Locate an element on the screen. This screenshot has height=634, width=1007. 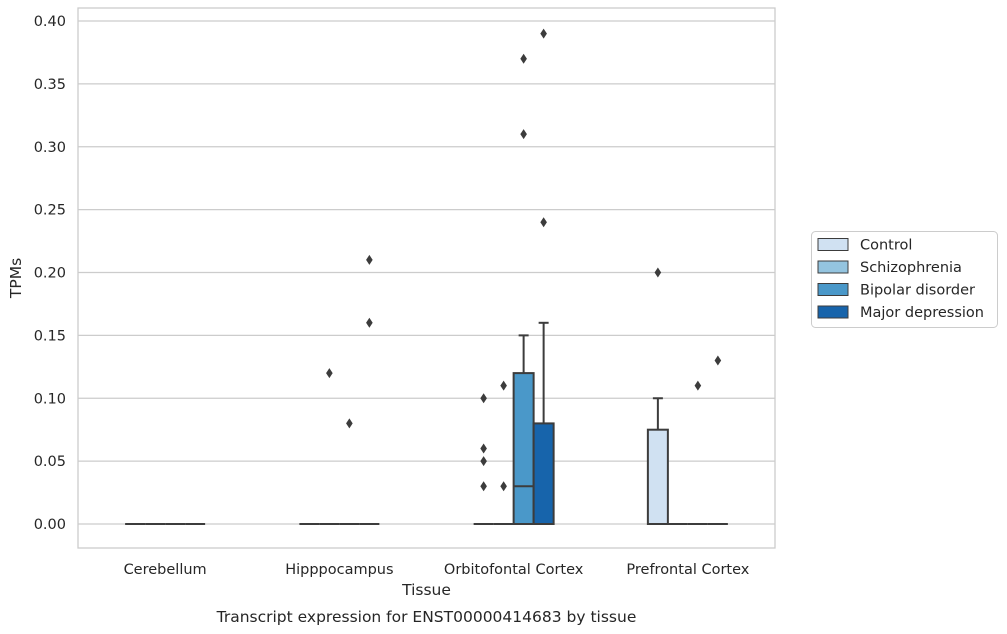
x-tick-label: Prefrontal Cortex is located at coordinates (687, 570).